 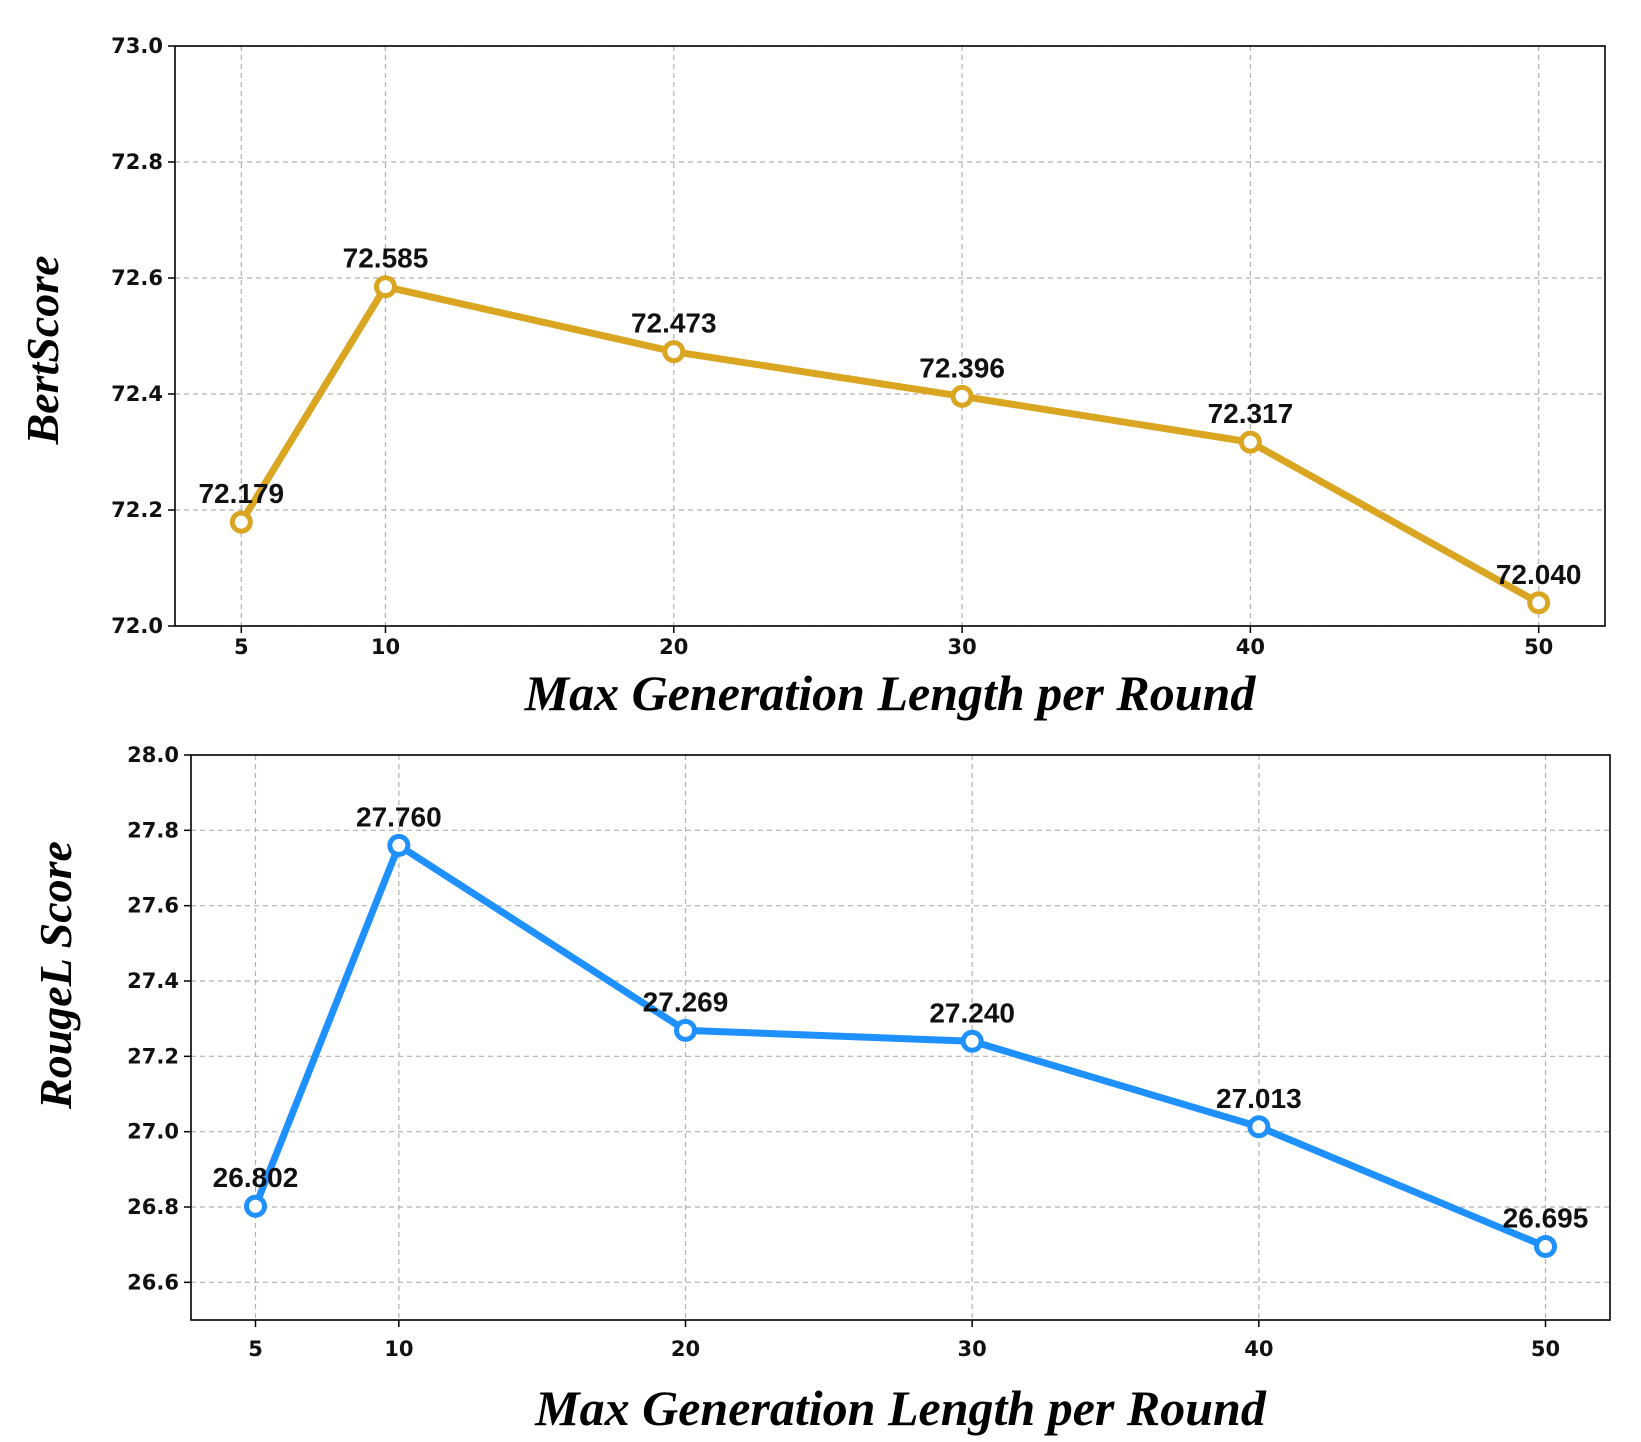 I want to click on y-axis-title: BertScore, so click(x=42, y=350).